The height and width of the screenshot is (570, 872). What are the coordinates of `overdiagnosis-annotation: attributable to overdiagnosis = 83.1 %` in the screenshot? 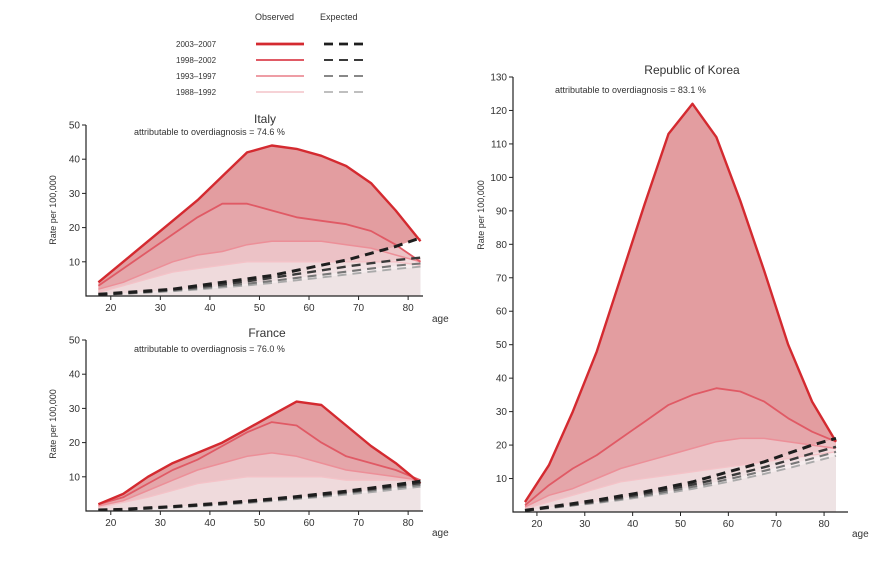 It's located at (630, 90).